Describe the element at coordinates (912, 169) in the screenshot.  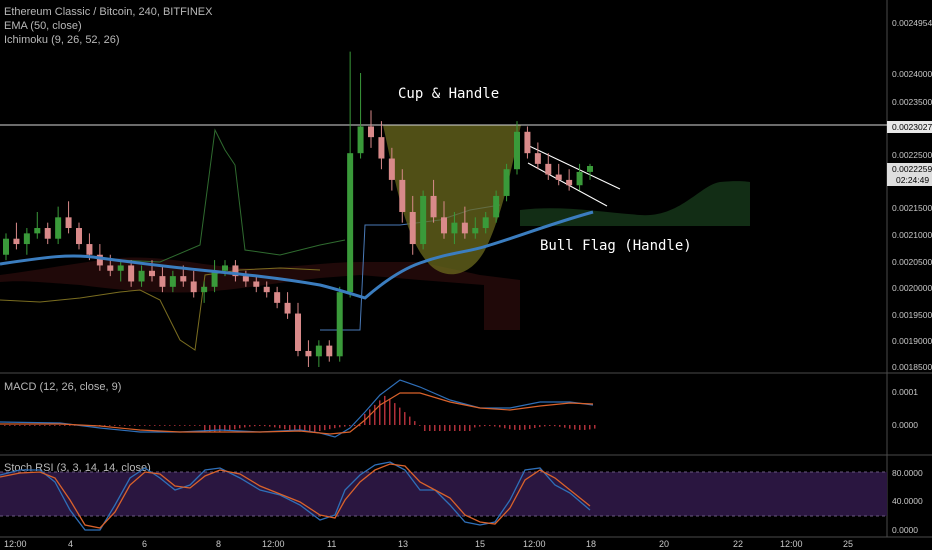
I see `price-tick-last: 0.0022259` at that location.